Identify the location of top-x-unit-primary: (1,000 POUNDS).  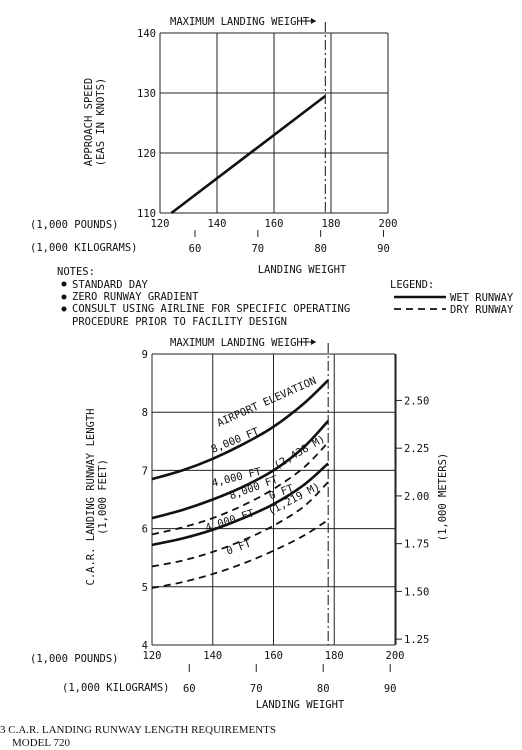
(74, 225).